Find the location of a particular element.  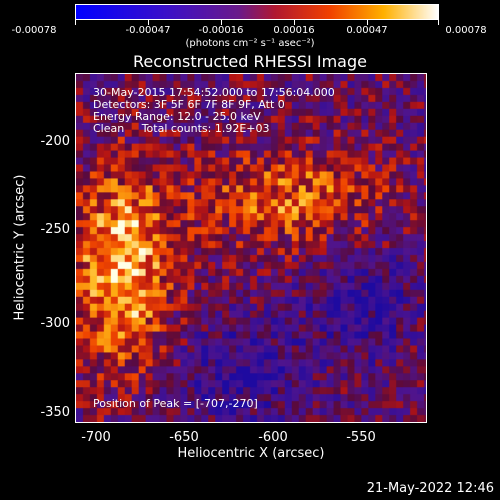

info-energy: Energy Range: 12.0 - 25.0 keV is located at coordinates (177, 116).